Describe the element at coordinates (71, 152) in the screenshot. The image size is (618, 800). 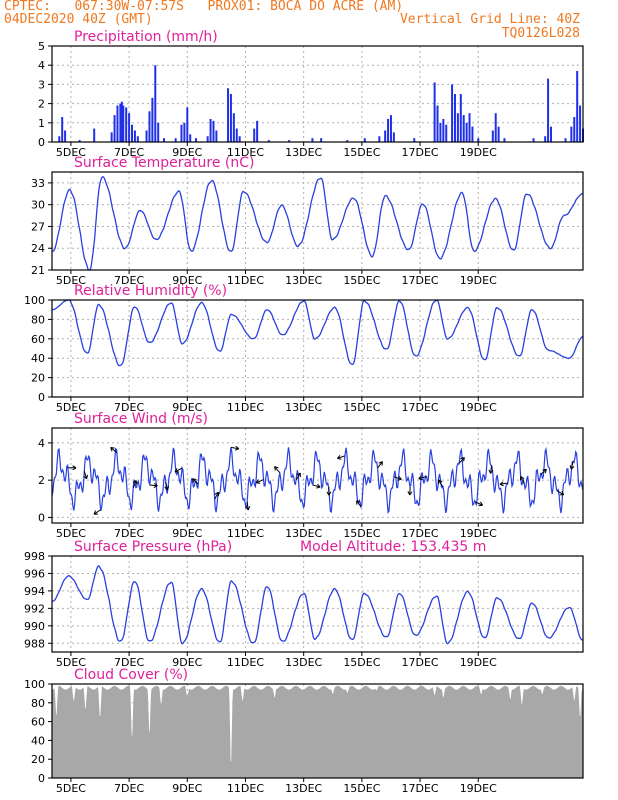
I see `x-tick-label: 5DEC` at that location.